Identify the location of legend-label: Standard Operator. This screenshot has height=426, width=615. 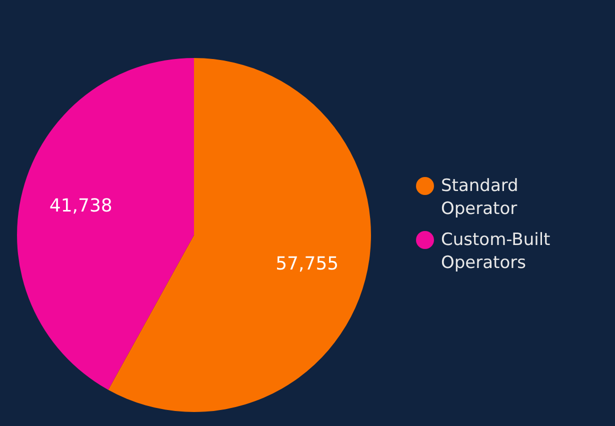
(480, 198).